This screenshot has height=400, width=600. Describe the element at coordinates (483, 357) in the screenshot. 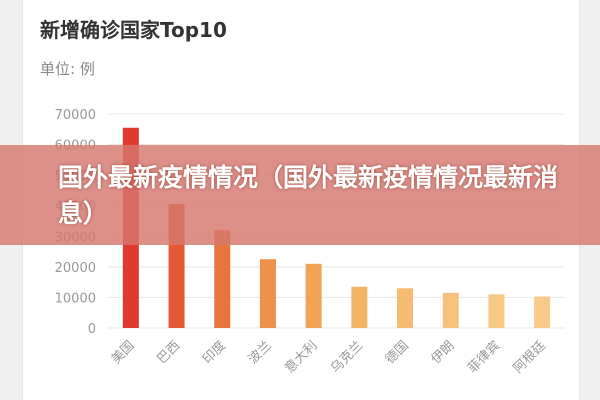

I see `x-tick-label: 菲律宾` at that location.